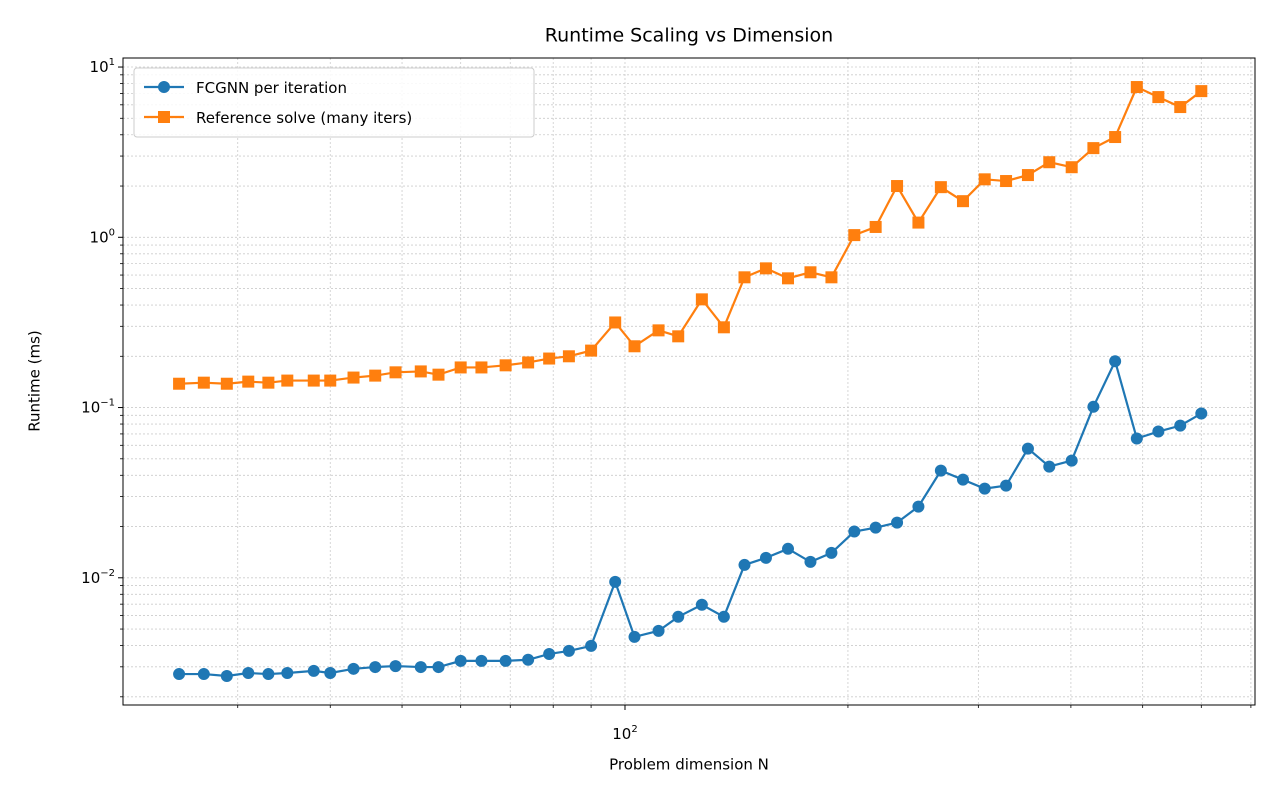 The width and height of the screenshot is (1280, 800). Describe the element at coordinates (624, 733) in the screenshot. I see `x-tick-label: 102` at that location.